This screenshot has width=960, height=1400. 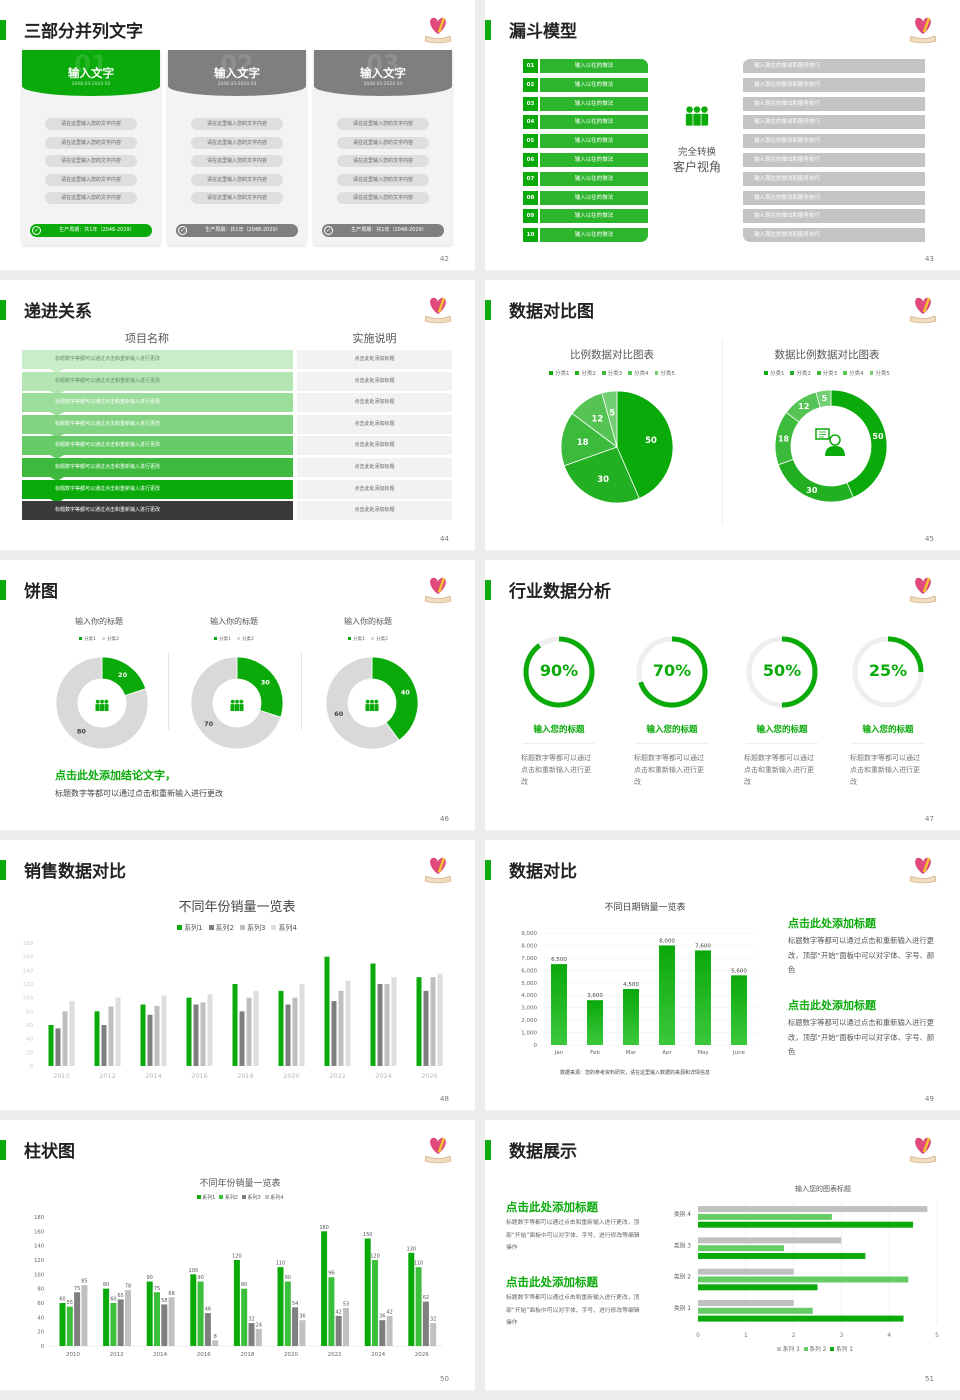 I want to click on card-number: 03, so click(x=383, y=64).